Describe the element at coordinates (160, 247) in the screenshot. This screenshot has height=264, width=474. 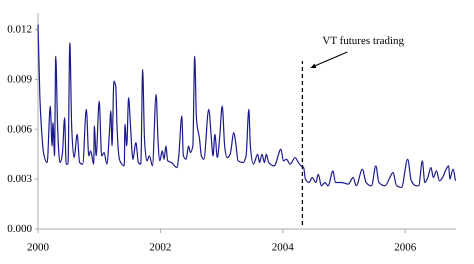
I see `x-tick-label: 2002` at that location.